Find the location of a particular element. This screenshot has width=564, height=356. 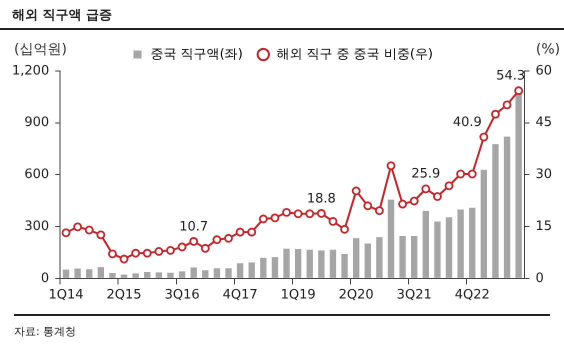

y2-tick-label: 0 is located at coordinates (539, 278).